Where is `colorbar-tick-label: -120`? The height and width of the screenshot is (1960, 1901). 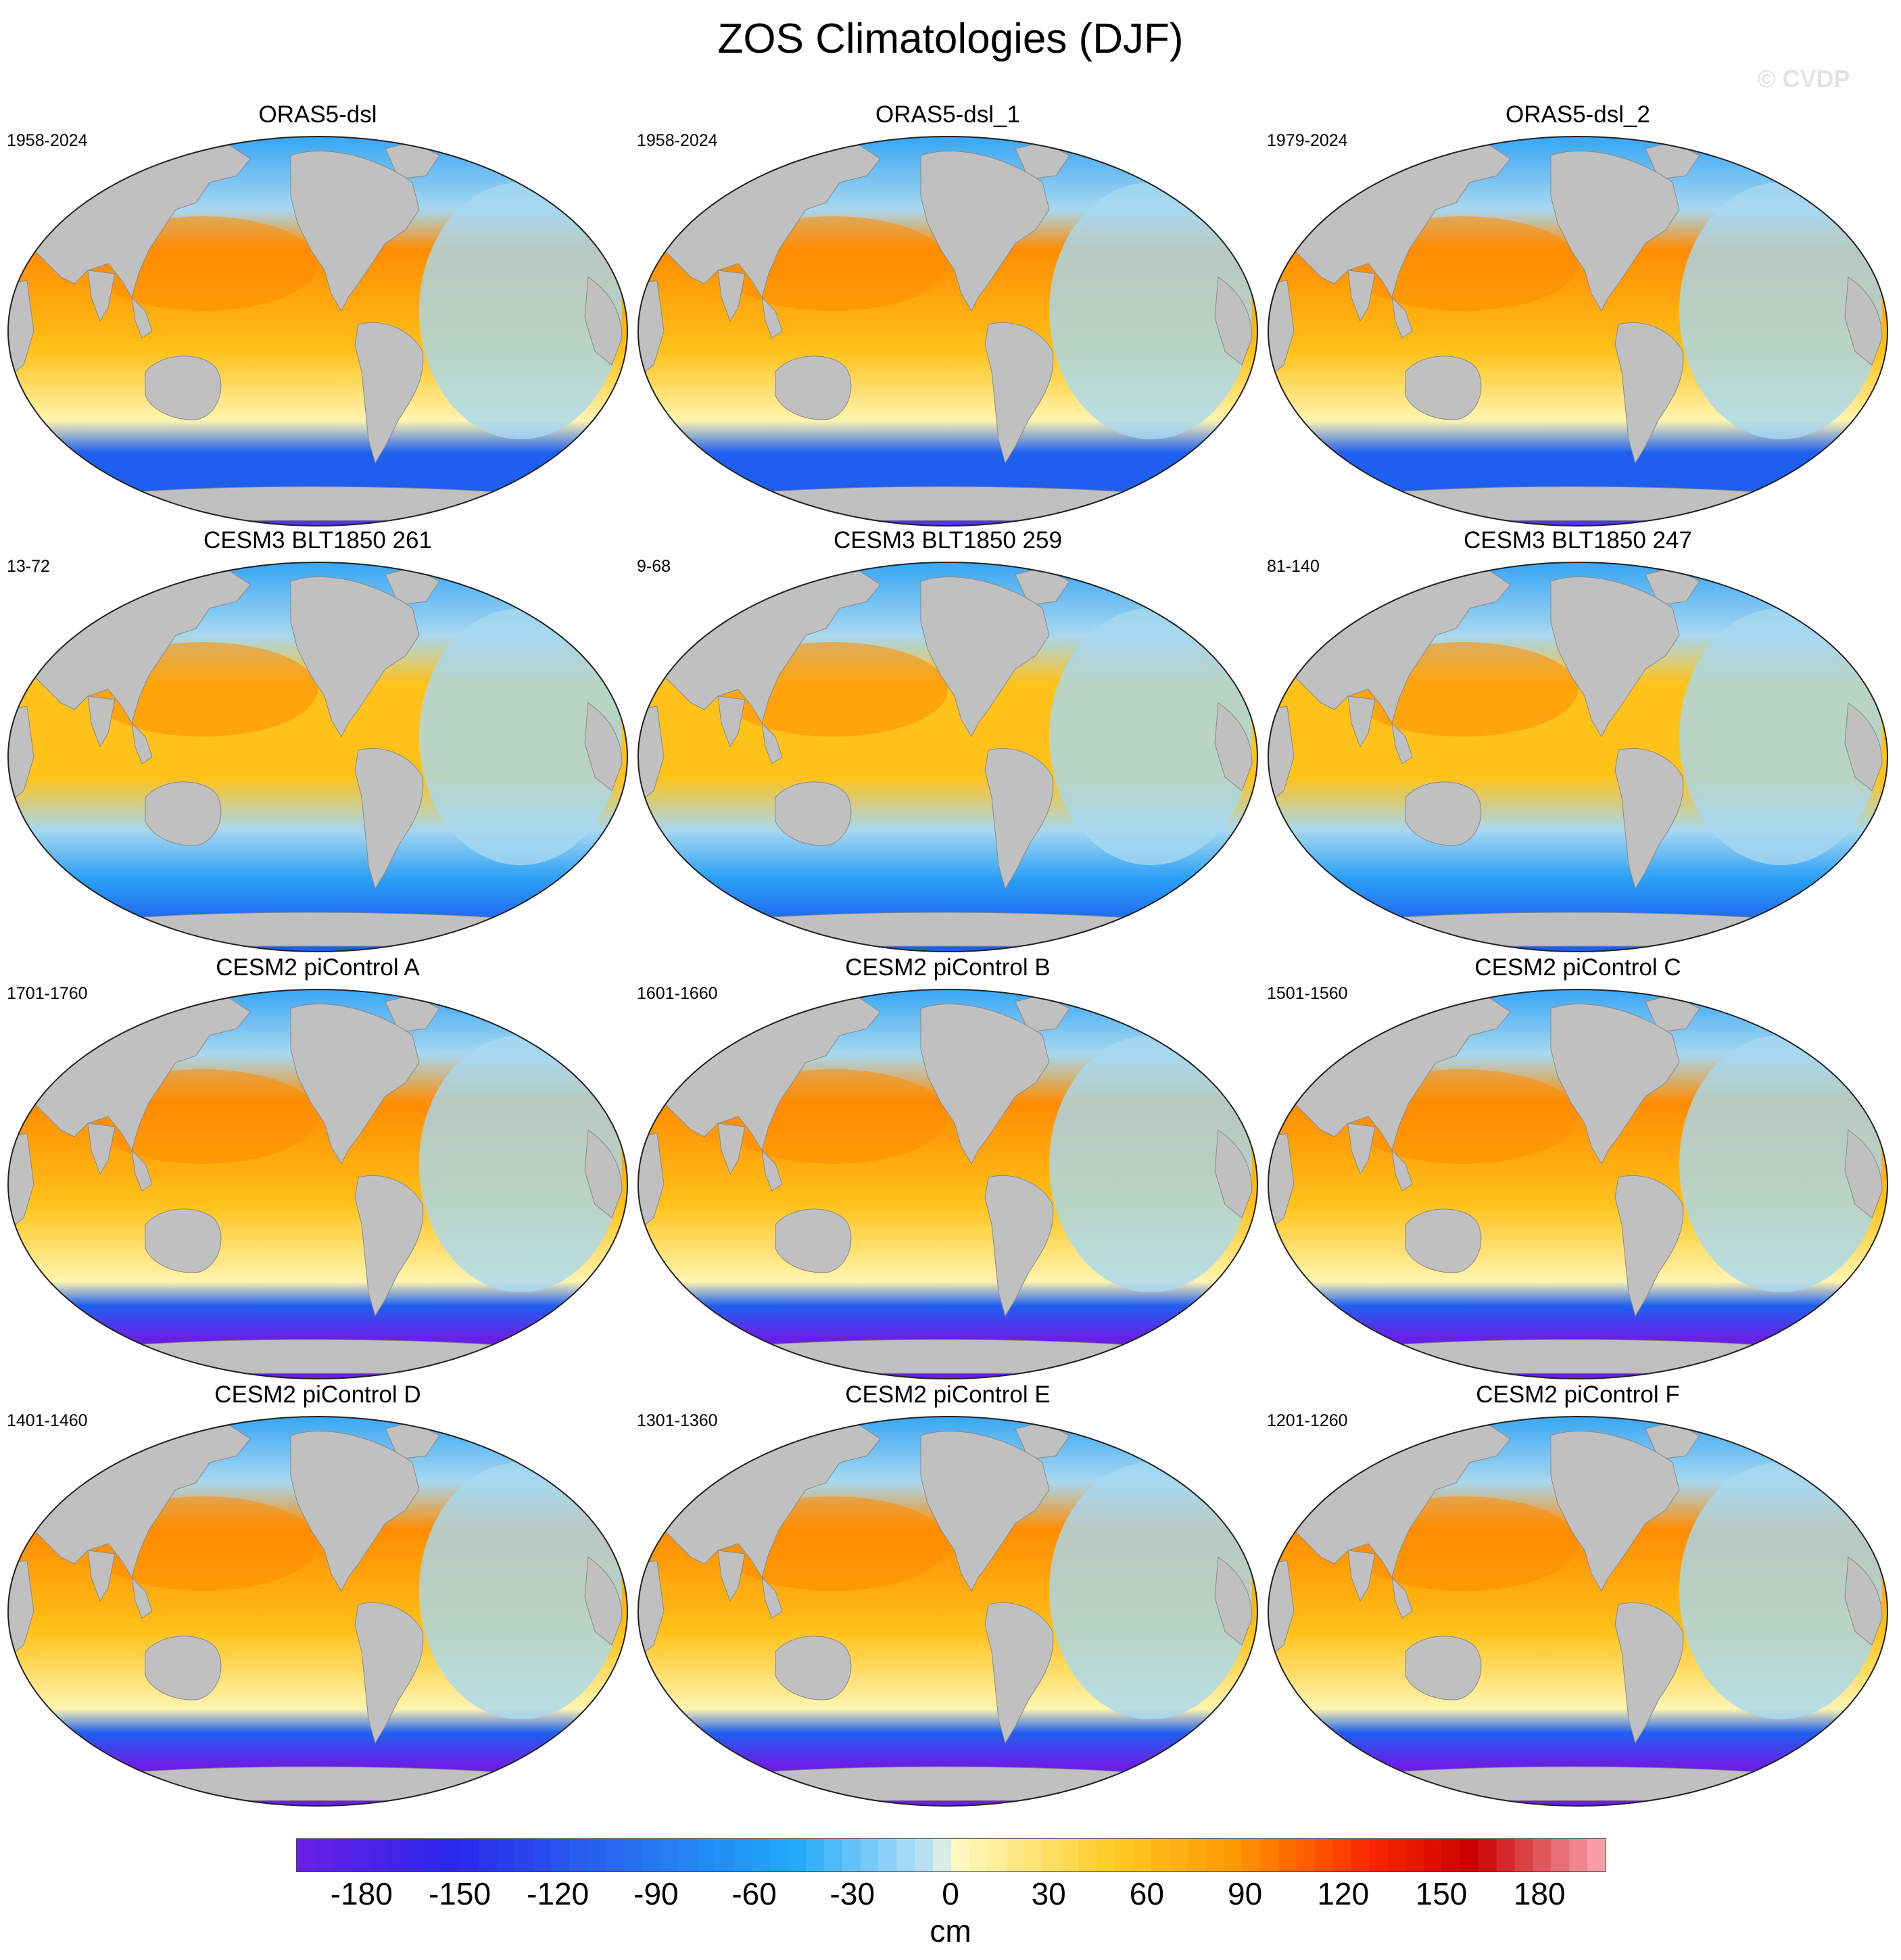 colorbar-tick-label: -120 is located at coordinates (558, 1893).